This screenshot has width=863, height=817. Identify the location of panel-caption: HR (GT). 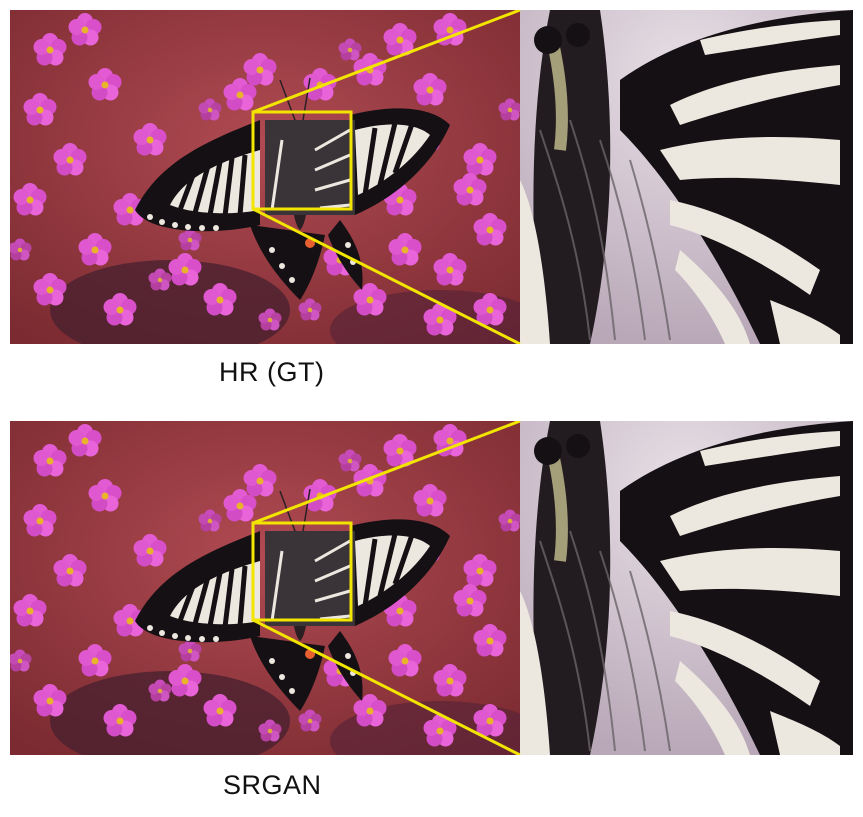
(272, 372).